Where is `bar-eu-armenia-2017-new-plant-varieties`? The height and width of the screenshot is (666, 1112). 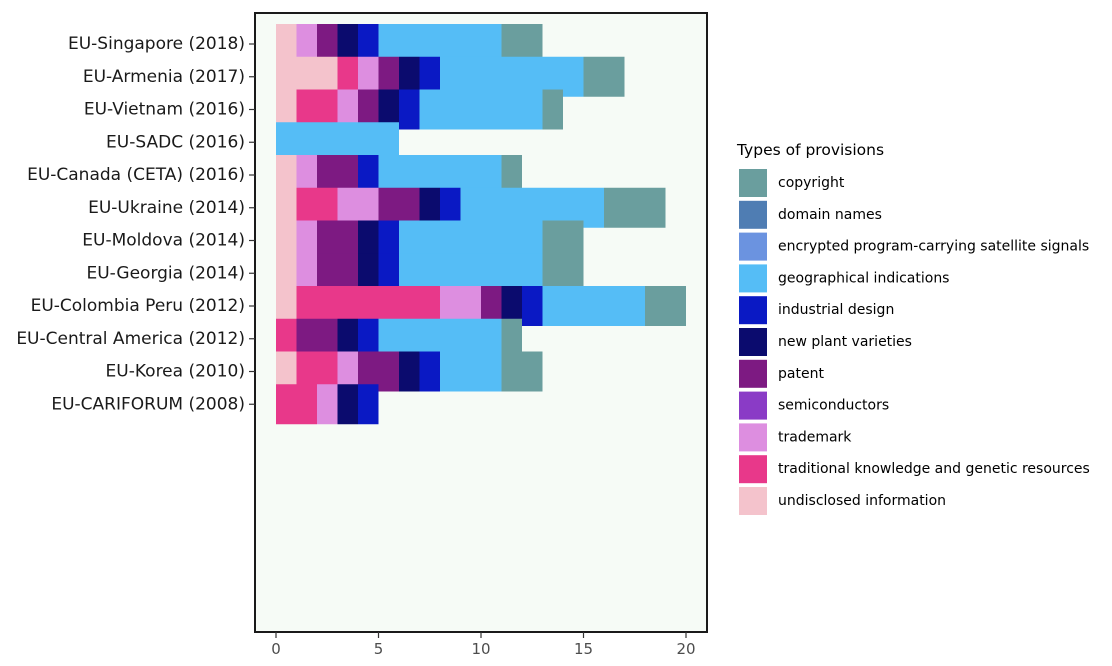 bar-eu-armenia-2017-new-plant-varieties is located at coordinates (409, 76).